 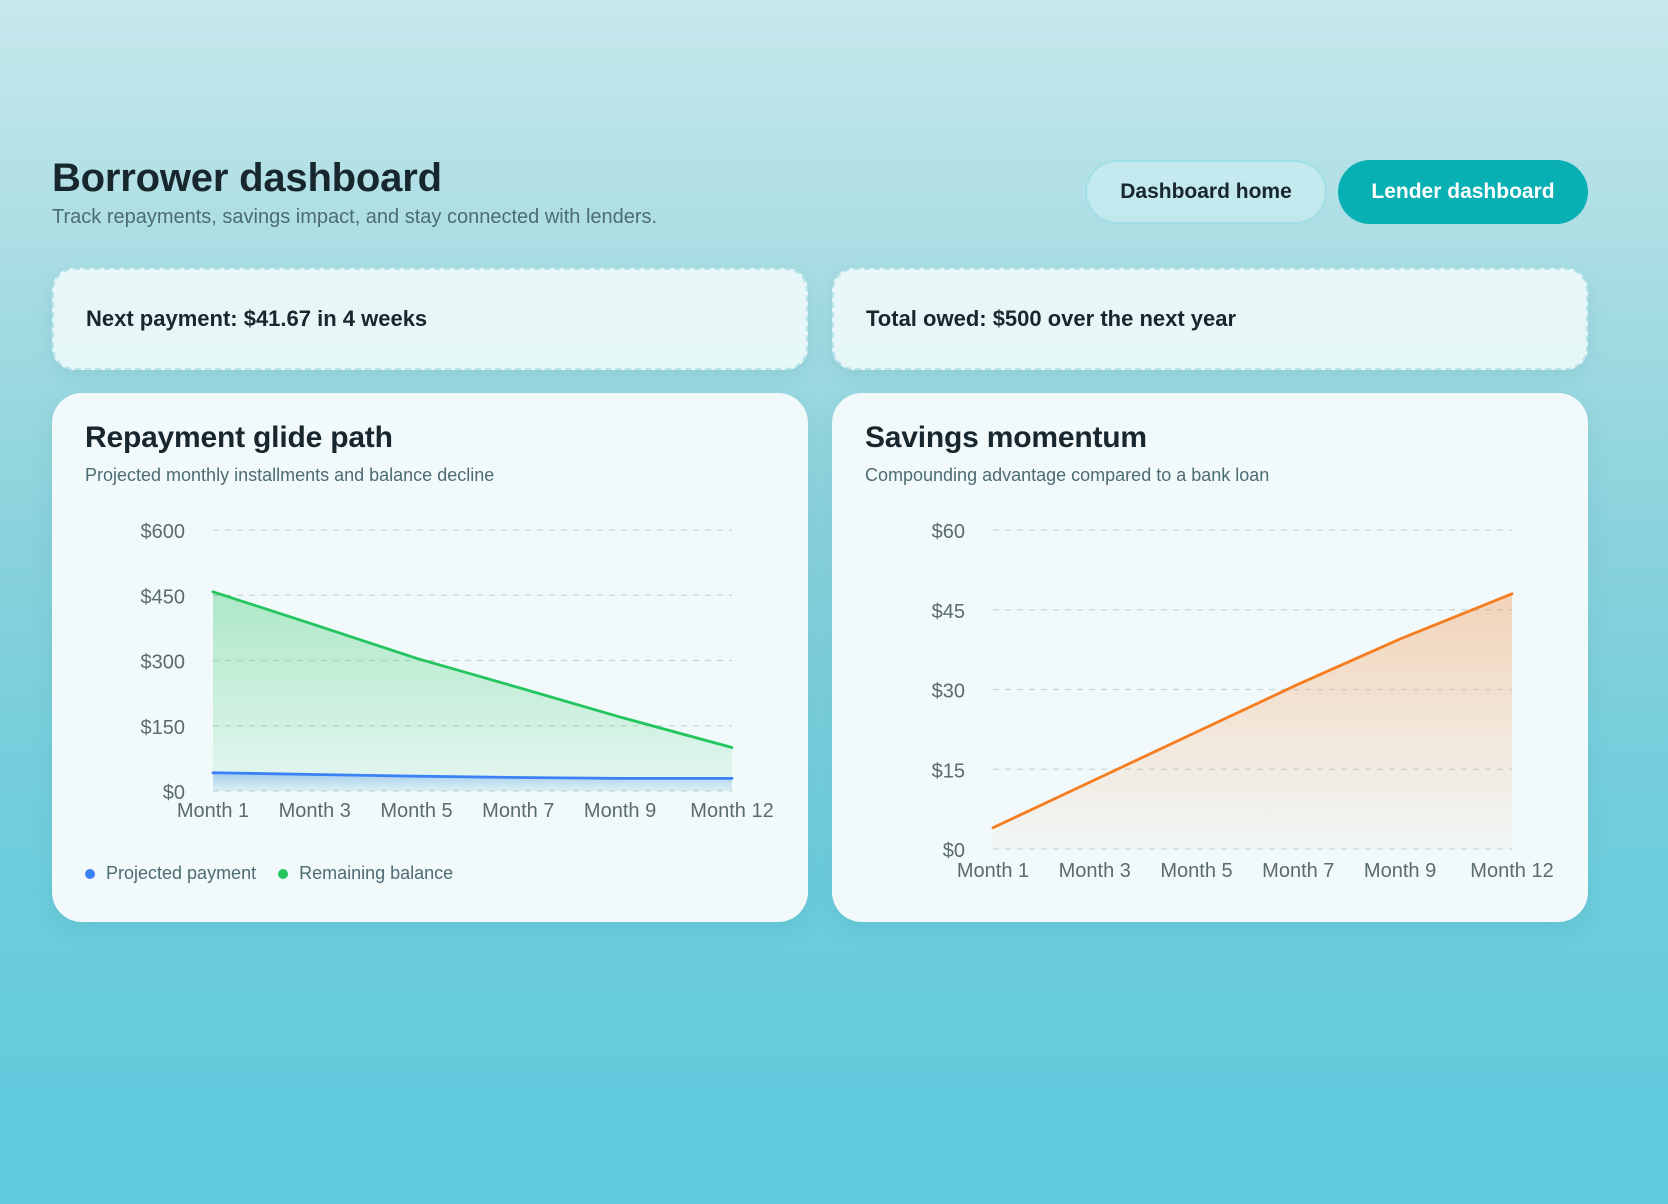 I want to click on repayment-chart-title: Repayment glide path, so click(x=239, y=437).